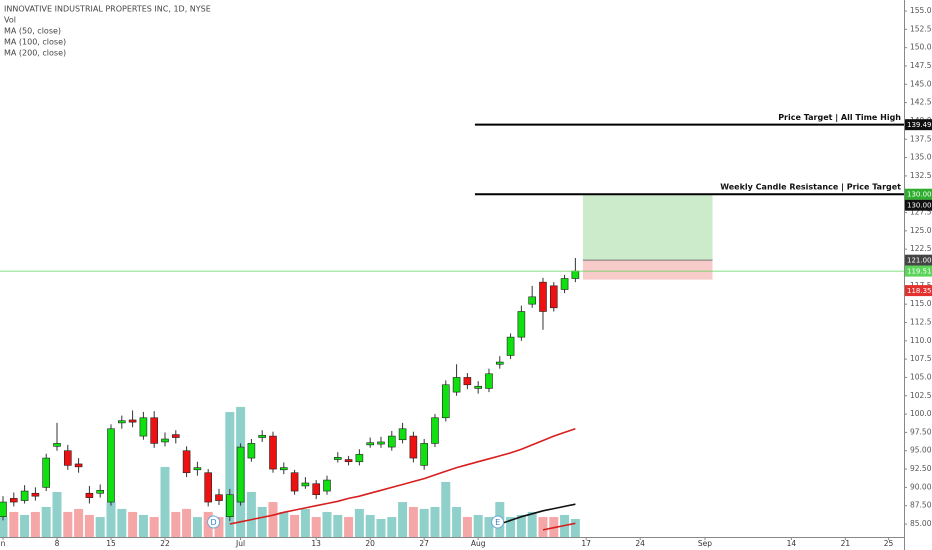 The image size is (932, 550). I want to click on position-stop-zone, so click(647, 270).